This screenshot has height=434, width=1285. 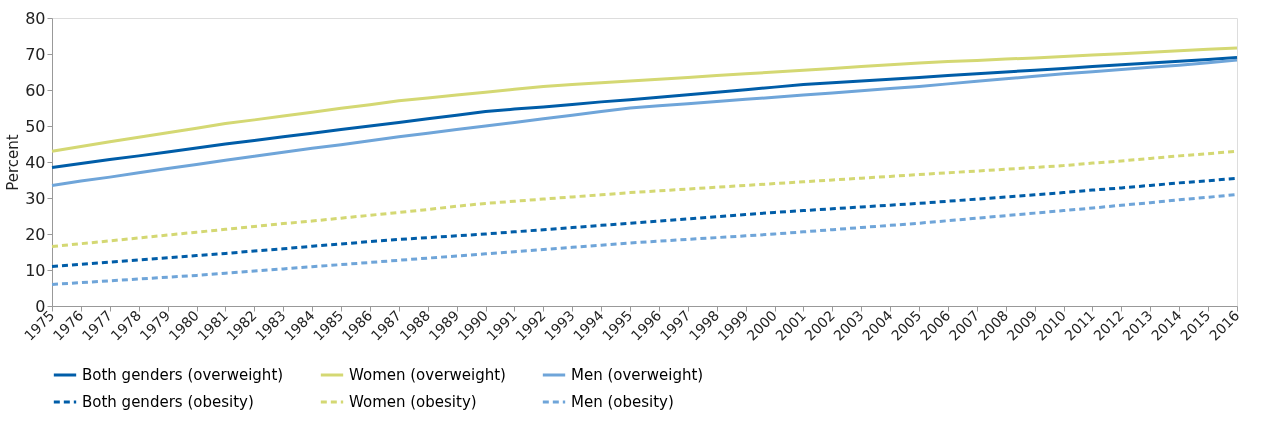 What do you see at coordinates (622, 402) in the screenshot?
I see `legend-label: Men (obesity)` at bounding box center [622, 402].